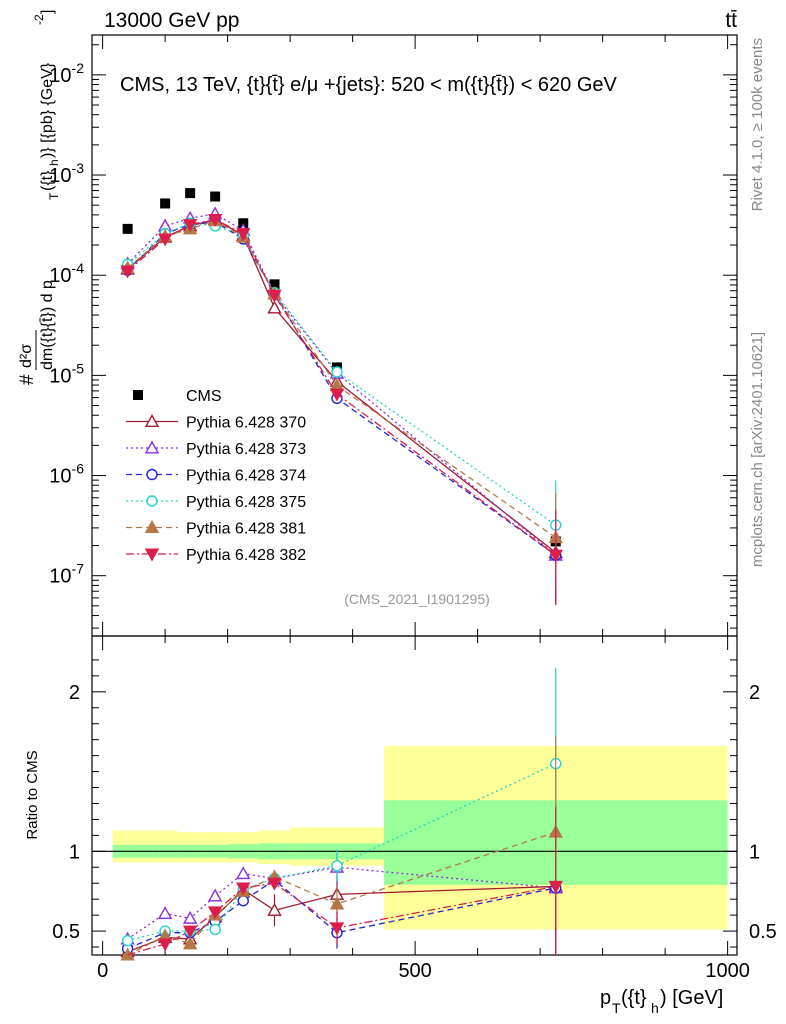 Image resolution: width=786 pixels, height=1024 pixels. What do you see at coordinates (246, 449) in the screenshot?
I see `legend-label: Pythia 6.428 373` at bounding box center [246, 449].